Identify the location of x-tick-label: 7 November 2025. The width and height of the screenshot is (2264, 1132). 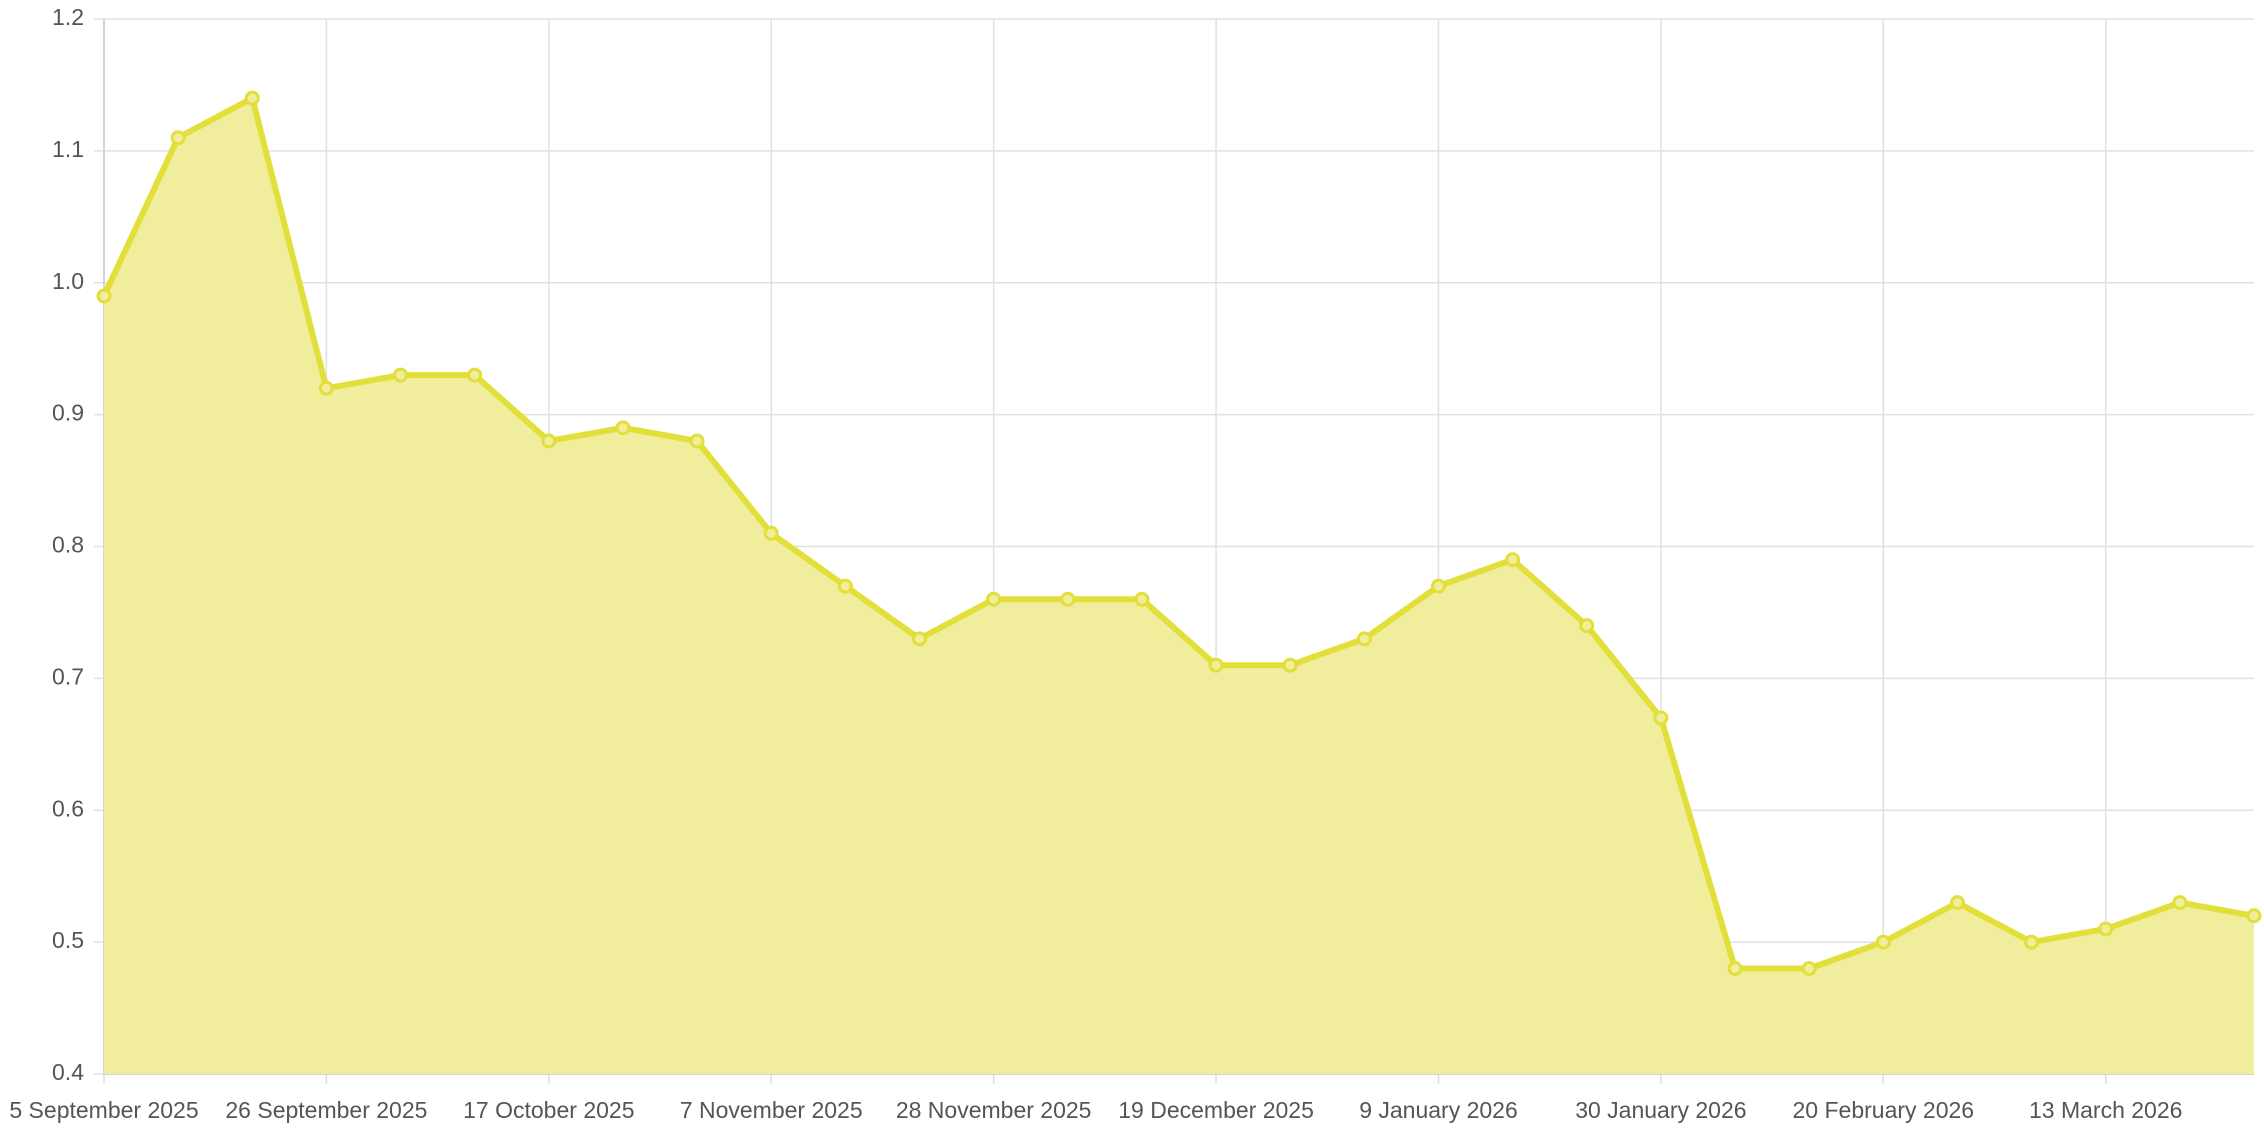
(771, 1110).